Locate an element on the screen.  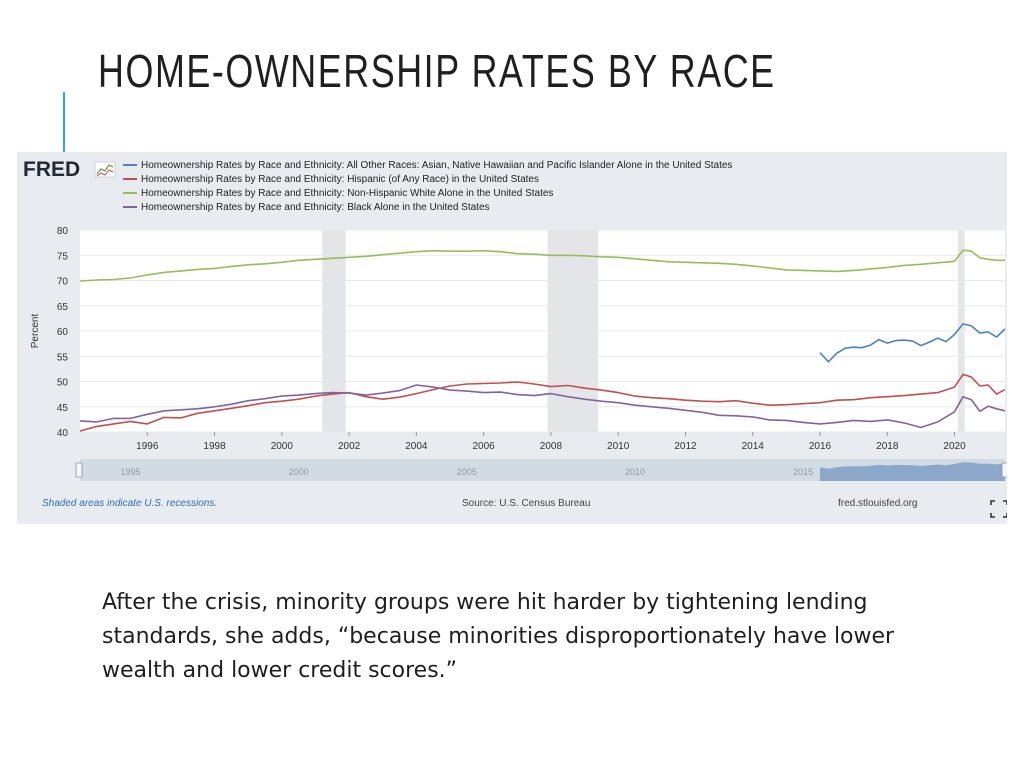
x-tick-label: 2006 is located at coordinates (484, 446).